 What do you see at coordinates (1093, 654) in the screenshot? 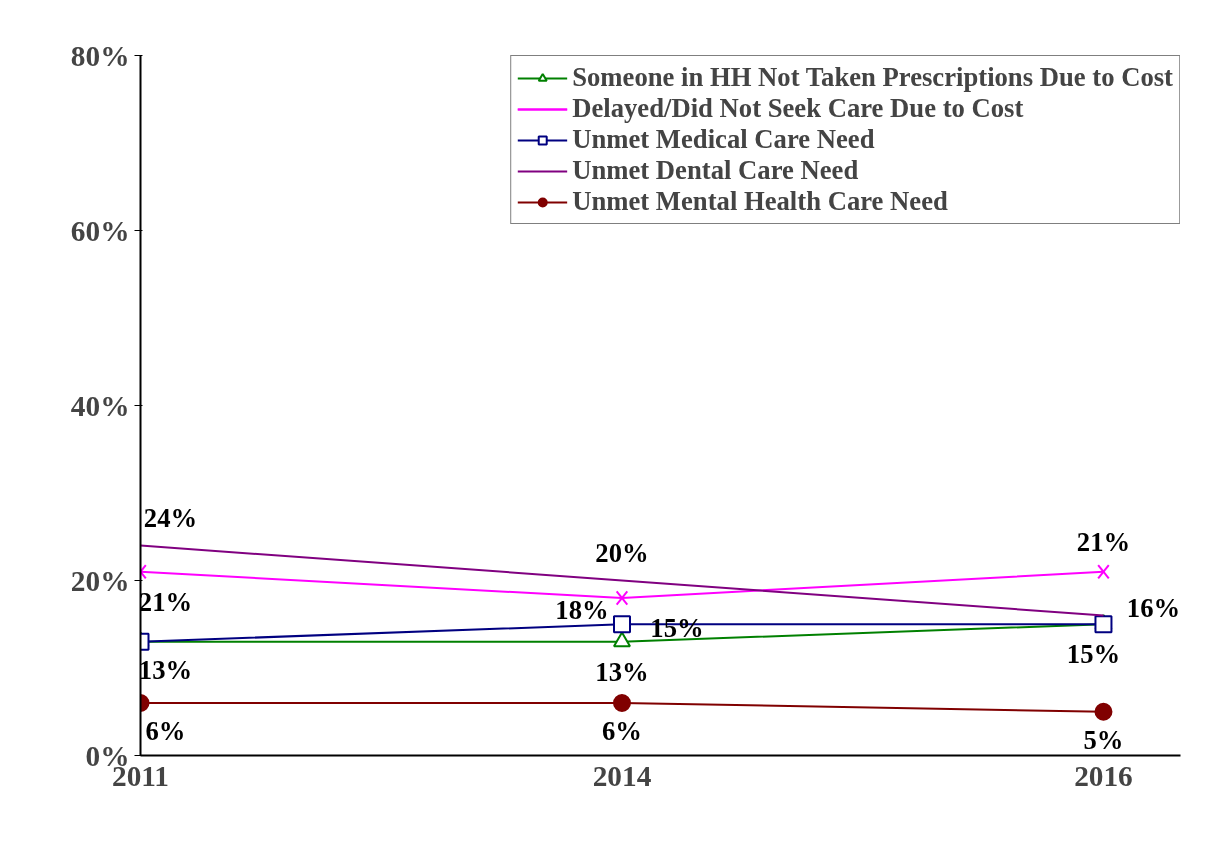
I see `data-label: 15%` at bounding box center [1093, 654].